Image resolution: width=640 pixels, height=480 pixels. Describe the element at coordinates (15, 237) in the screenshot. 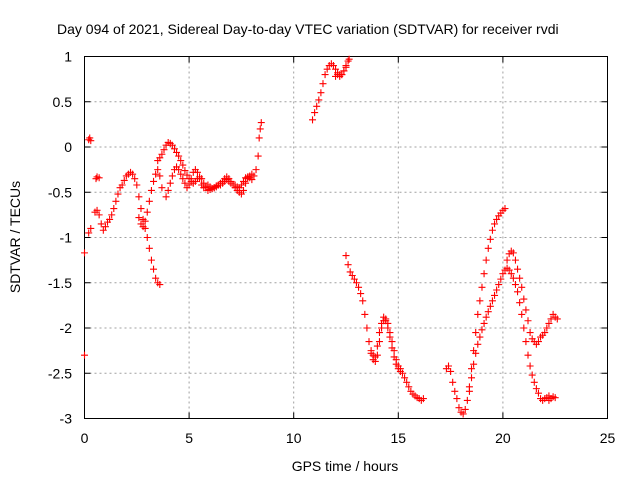

I see `y-axis-label: SDTVAR / TECUs` at that location.